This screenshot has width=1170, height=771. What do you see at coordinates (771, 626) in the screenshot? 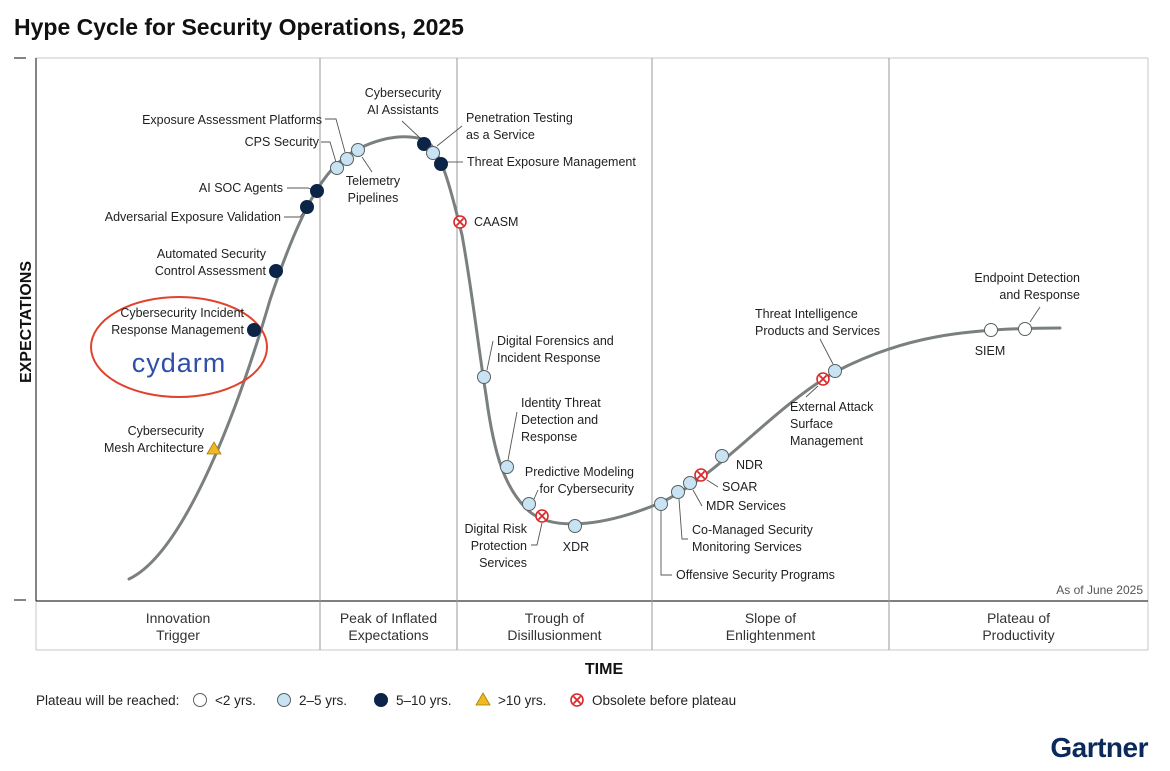
I see `phase-label-4: Slope of Enlightenment` at bounding box center [771, 626].